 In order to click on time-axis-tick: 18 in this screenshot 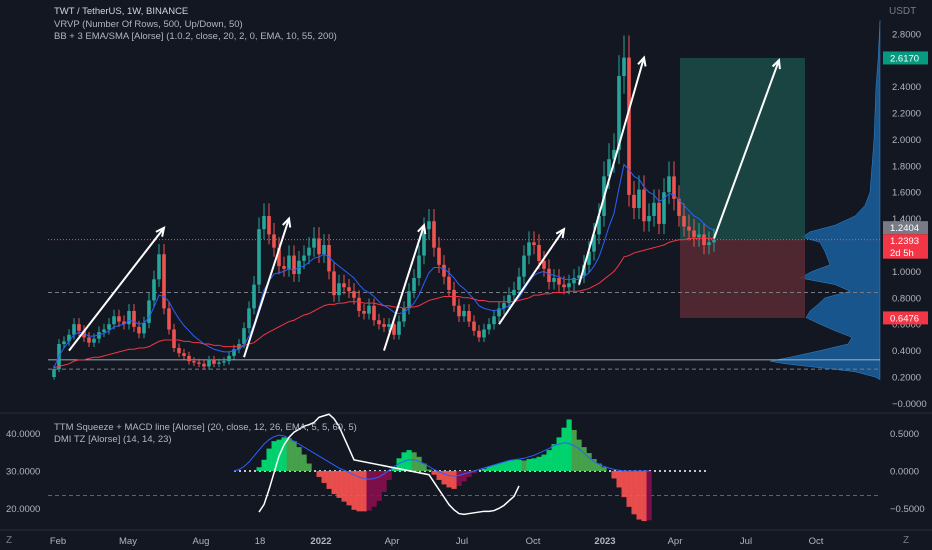, I will do `click(260, 541)`.